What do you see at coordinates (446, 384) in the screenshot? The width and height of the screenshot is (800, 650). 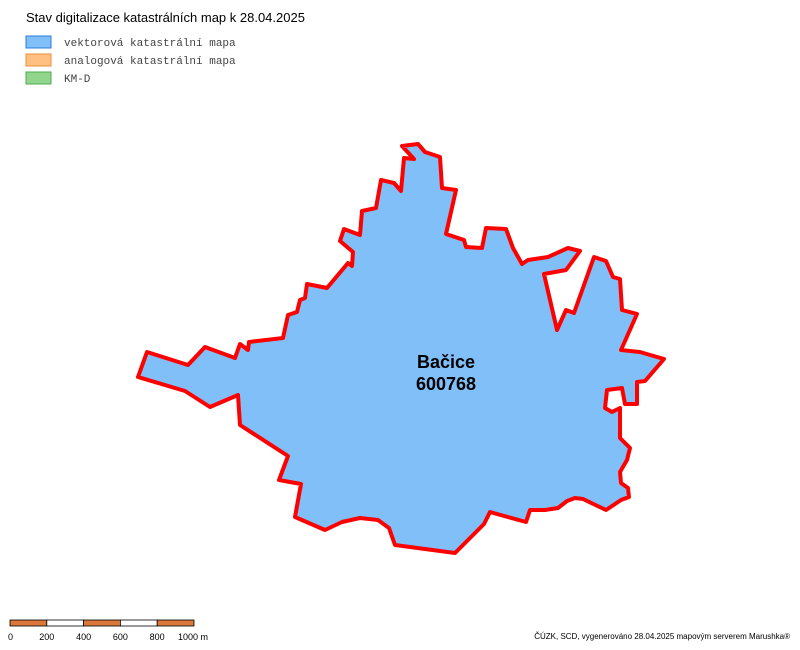 I see `area-code: 600768` at bounding box center [446, 384].